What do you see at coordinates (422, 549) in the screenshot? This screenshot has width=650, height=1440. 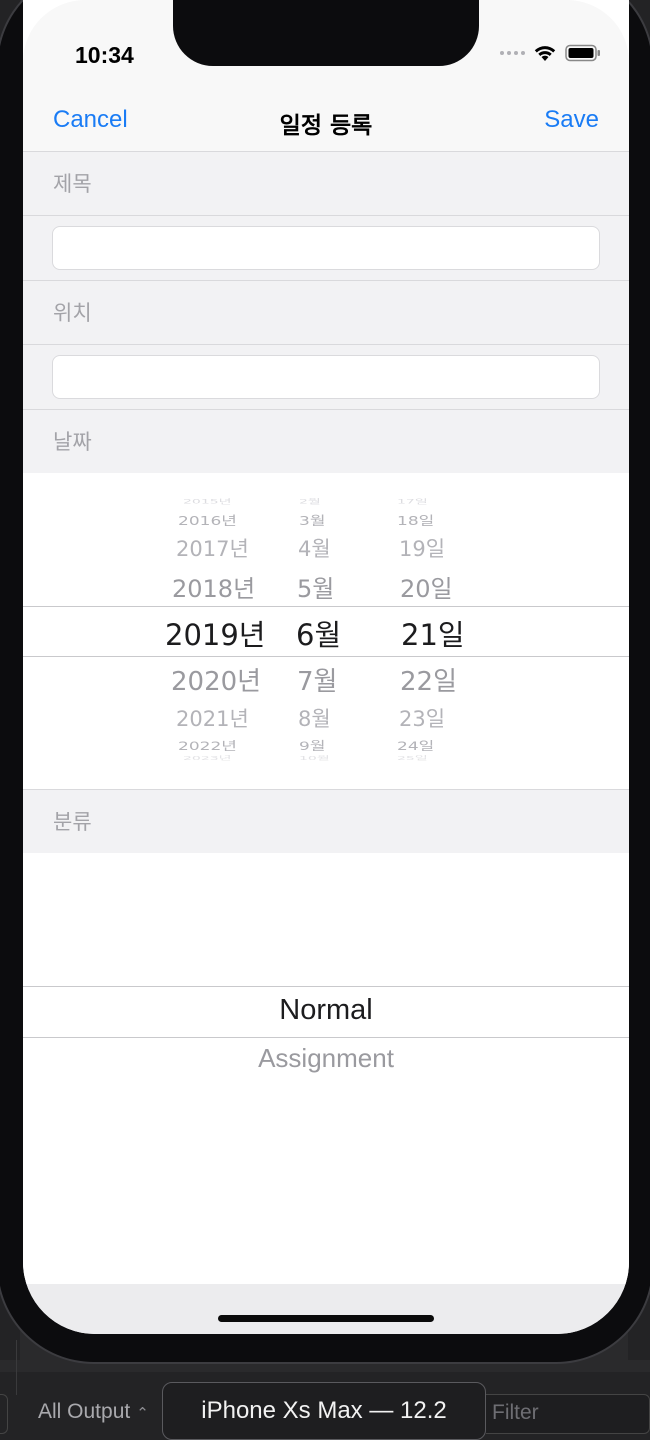 I see `picker-day-item: 19일` at bounding box center [422, 549].